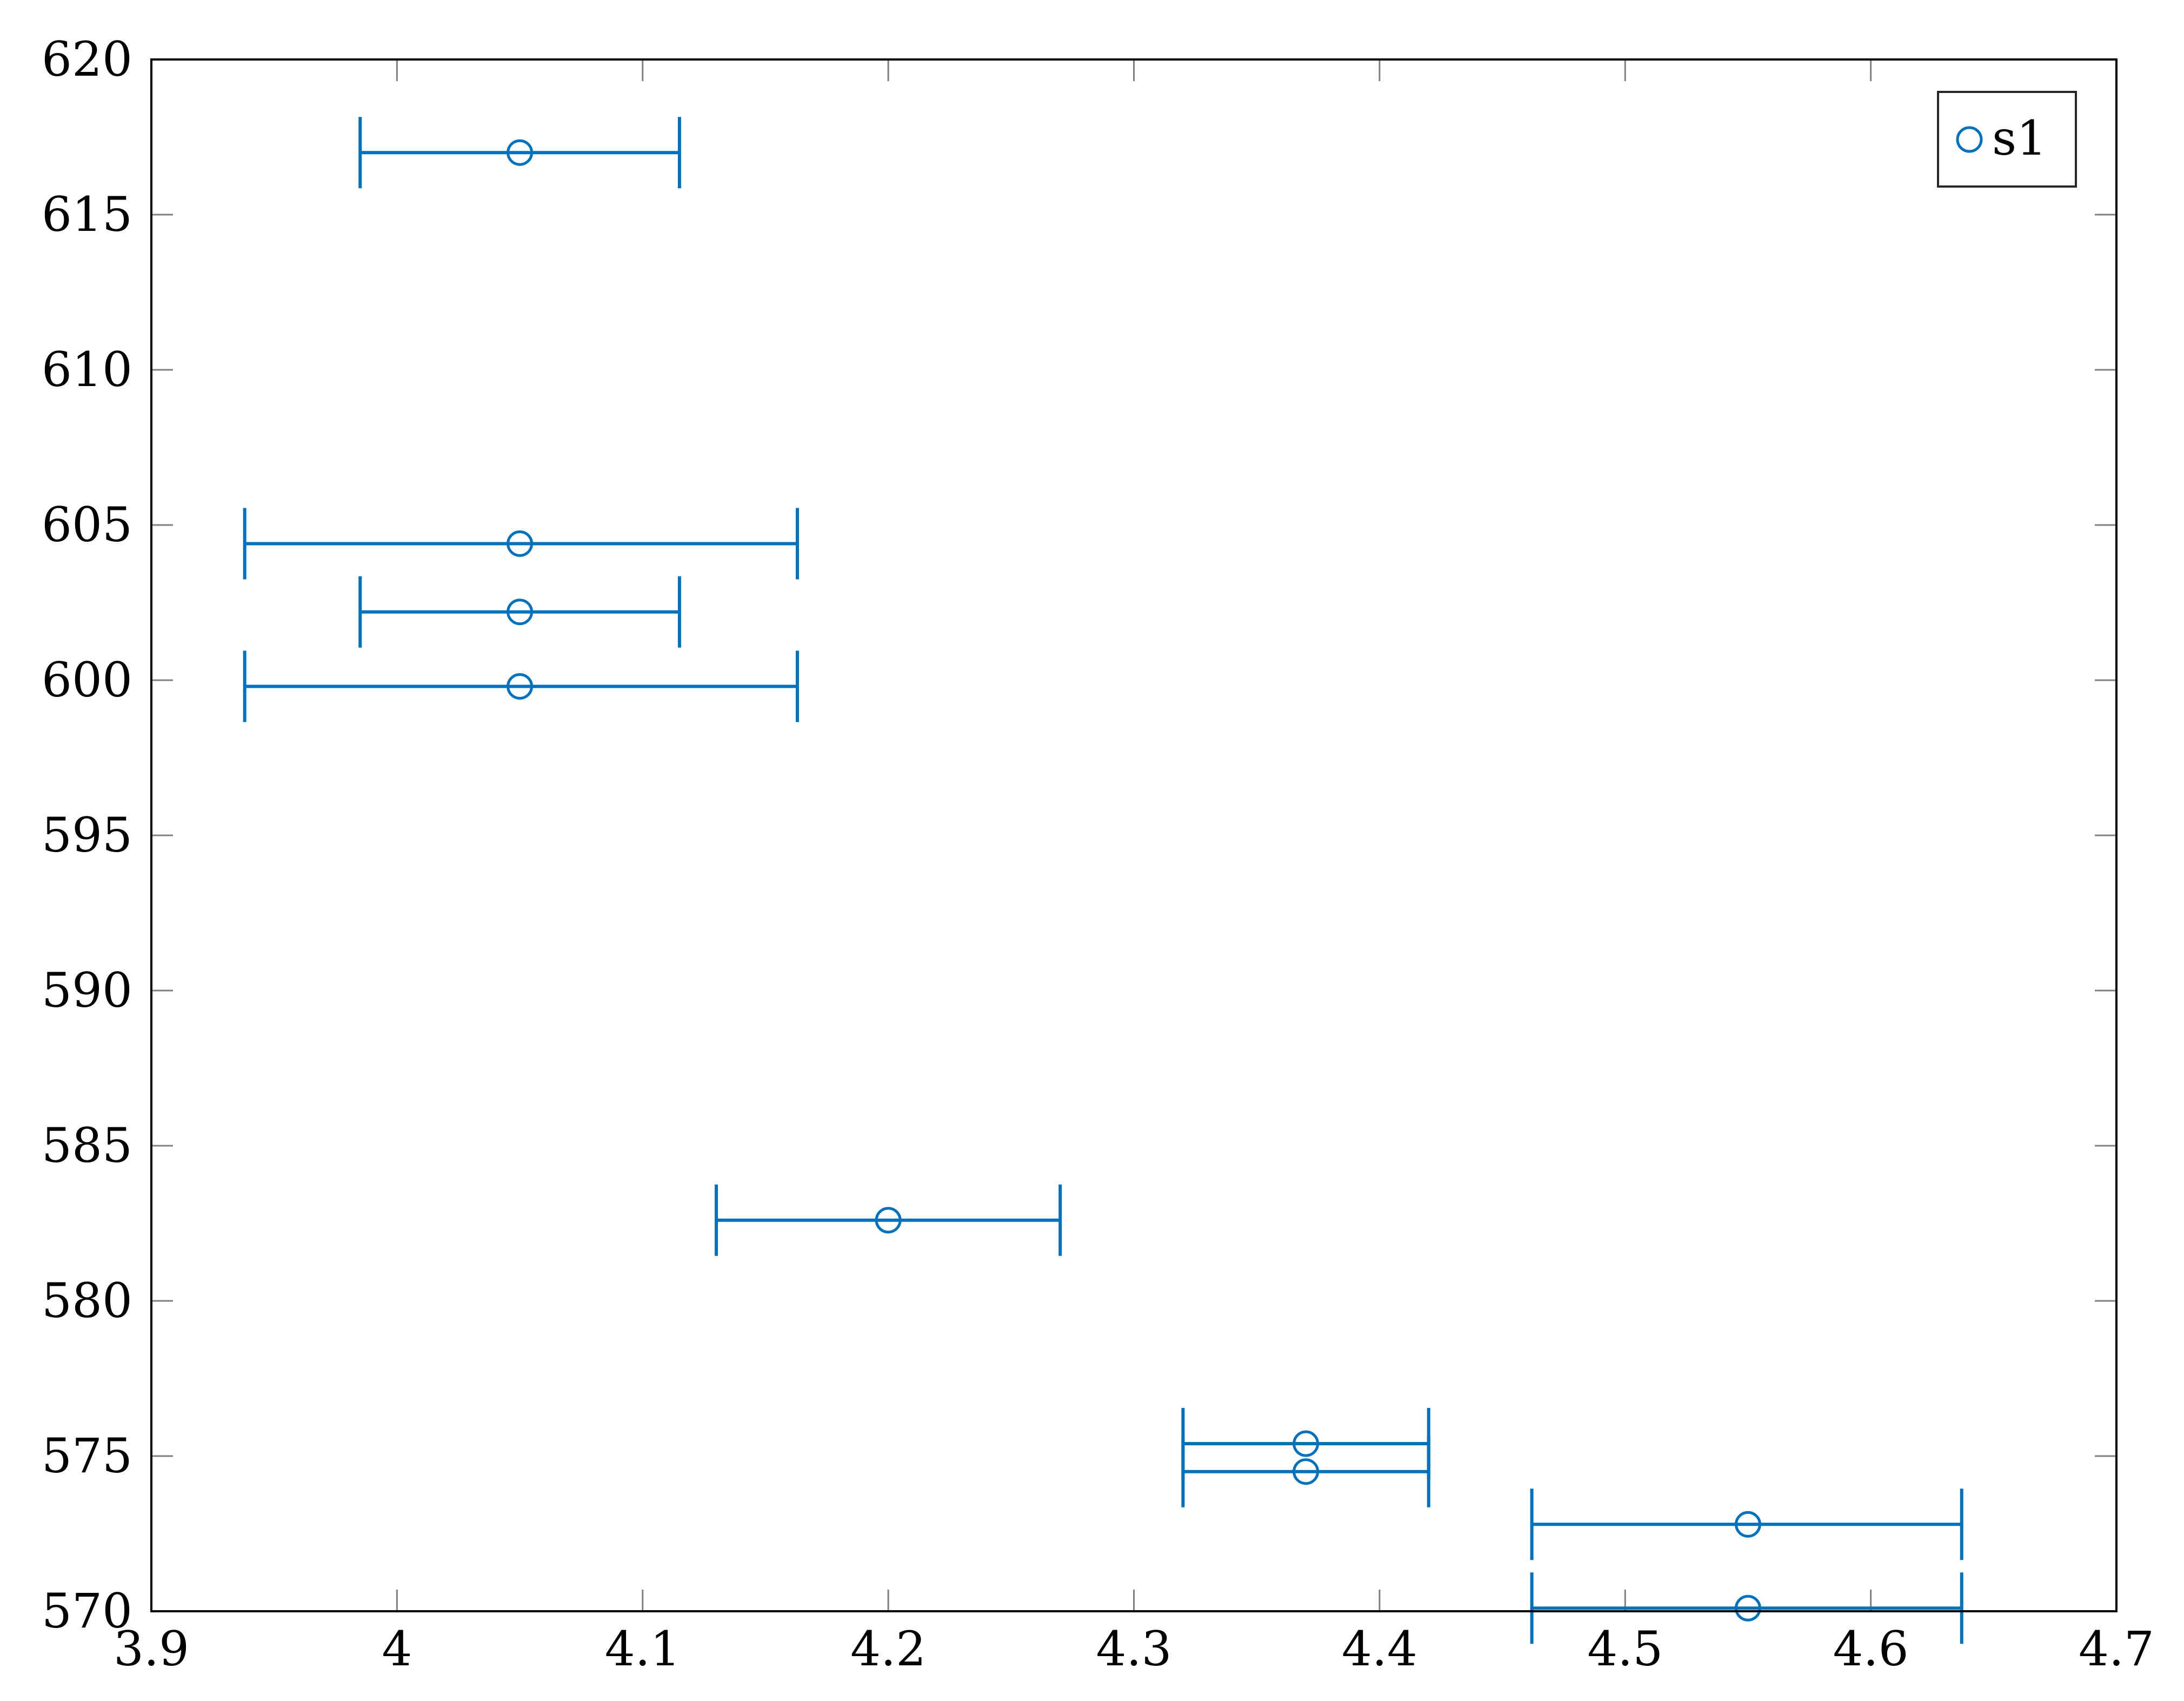 The height and width of the screenshot is (1701, 2184). What do you see at coordinates (87, 214) in the screenshot?
I see `y-tick-label: 615` at bounding box center [87, 214].